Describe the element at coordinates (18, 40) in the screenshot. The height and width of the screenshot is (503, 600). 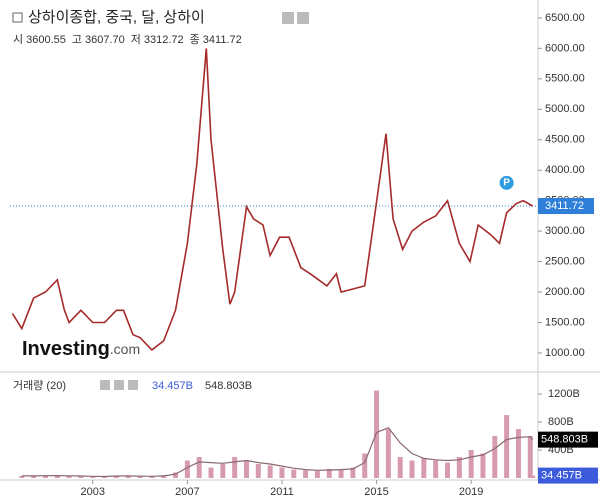
I see `ohlc-label: 시` at that location.